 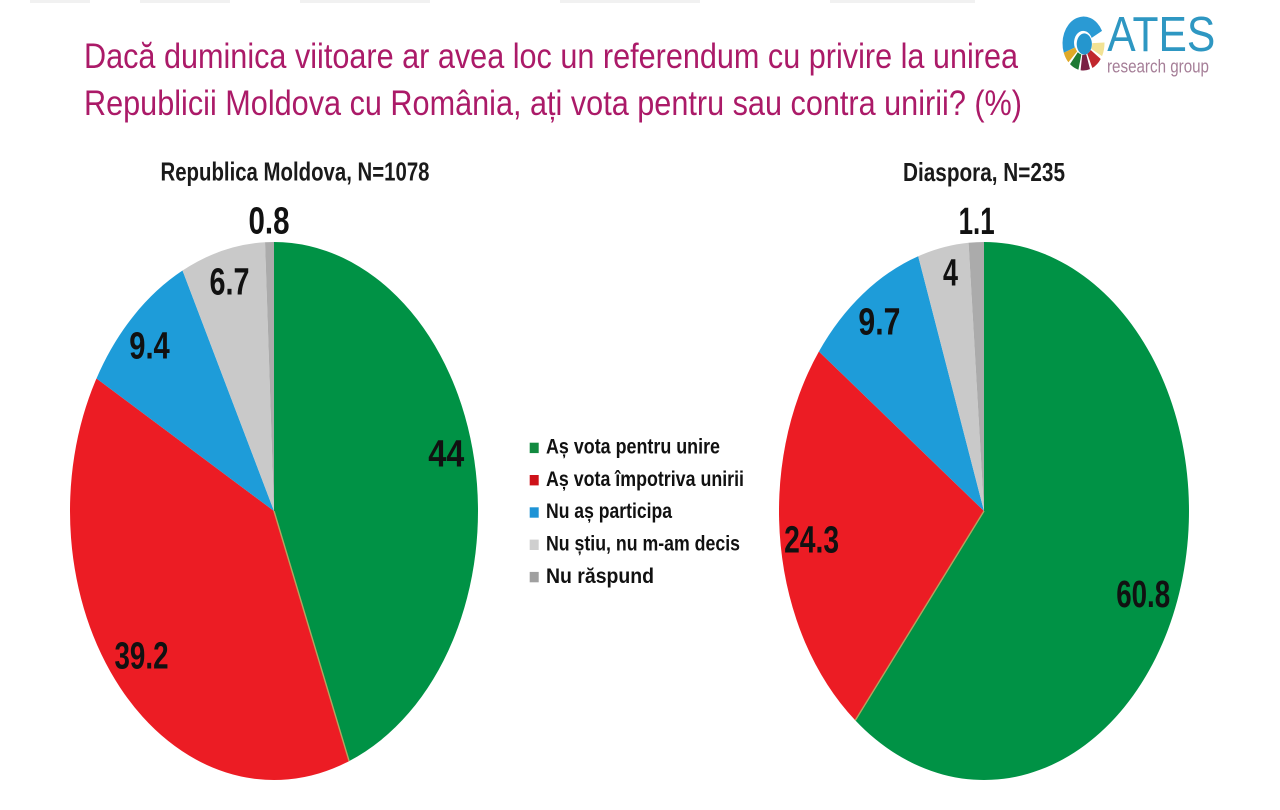 I want to click on svg-text: Aș vota pentru unire, so click(x=633, y=447).